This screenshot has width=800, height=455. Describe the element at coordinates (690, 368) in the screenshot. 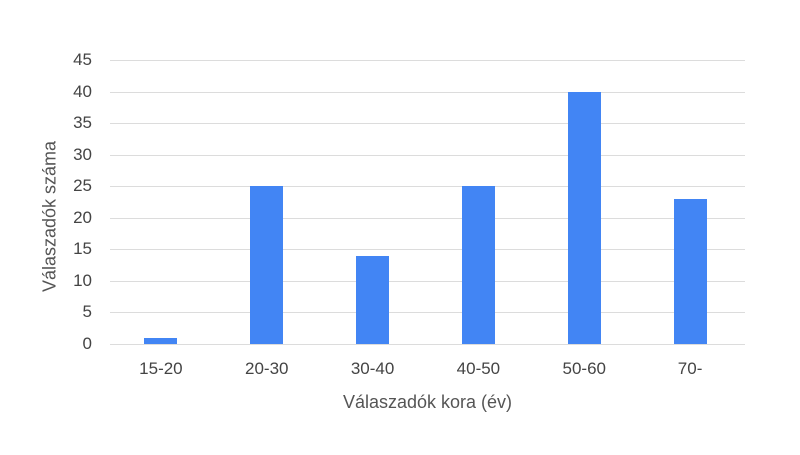

I see `x-tick-label: 70-` at that location.